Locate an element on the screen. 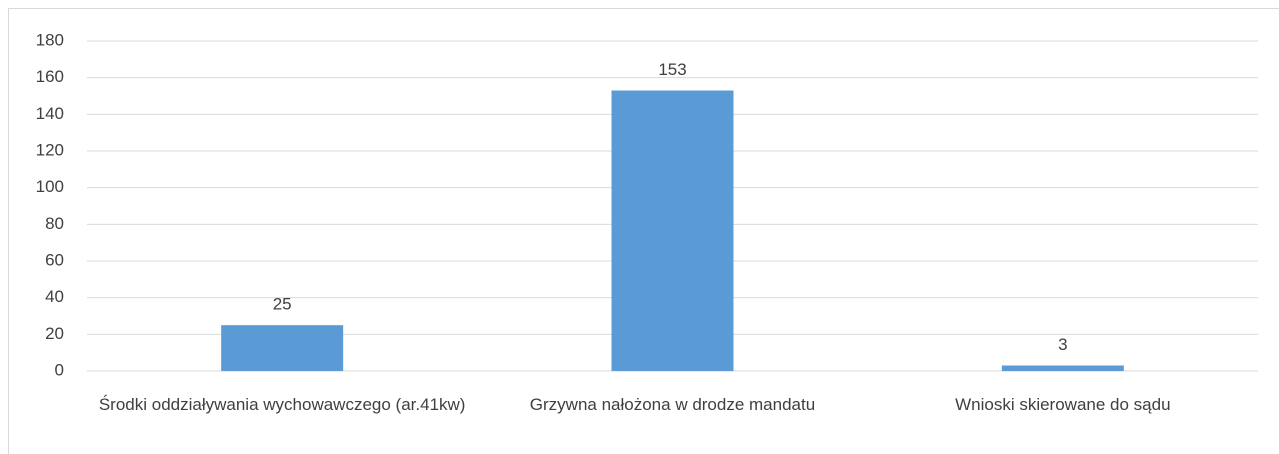  y-tick-label: 60 is located at coordinates (54, 259).